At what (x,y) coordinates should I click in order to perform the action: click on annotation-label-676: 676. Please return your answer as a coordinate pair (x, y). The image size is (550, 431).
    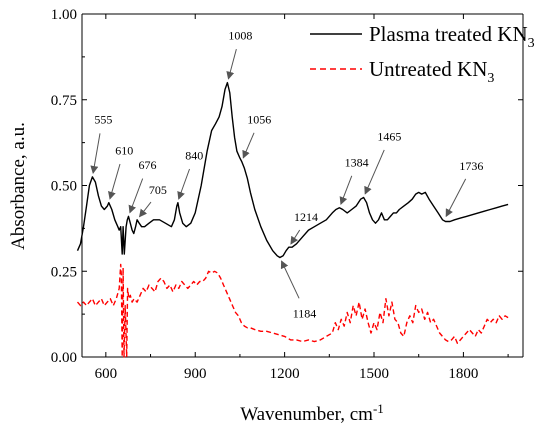
    Looking at the image, I should click on (147, 165).